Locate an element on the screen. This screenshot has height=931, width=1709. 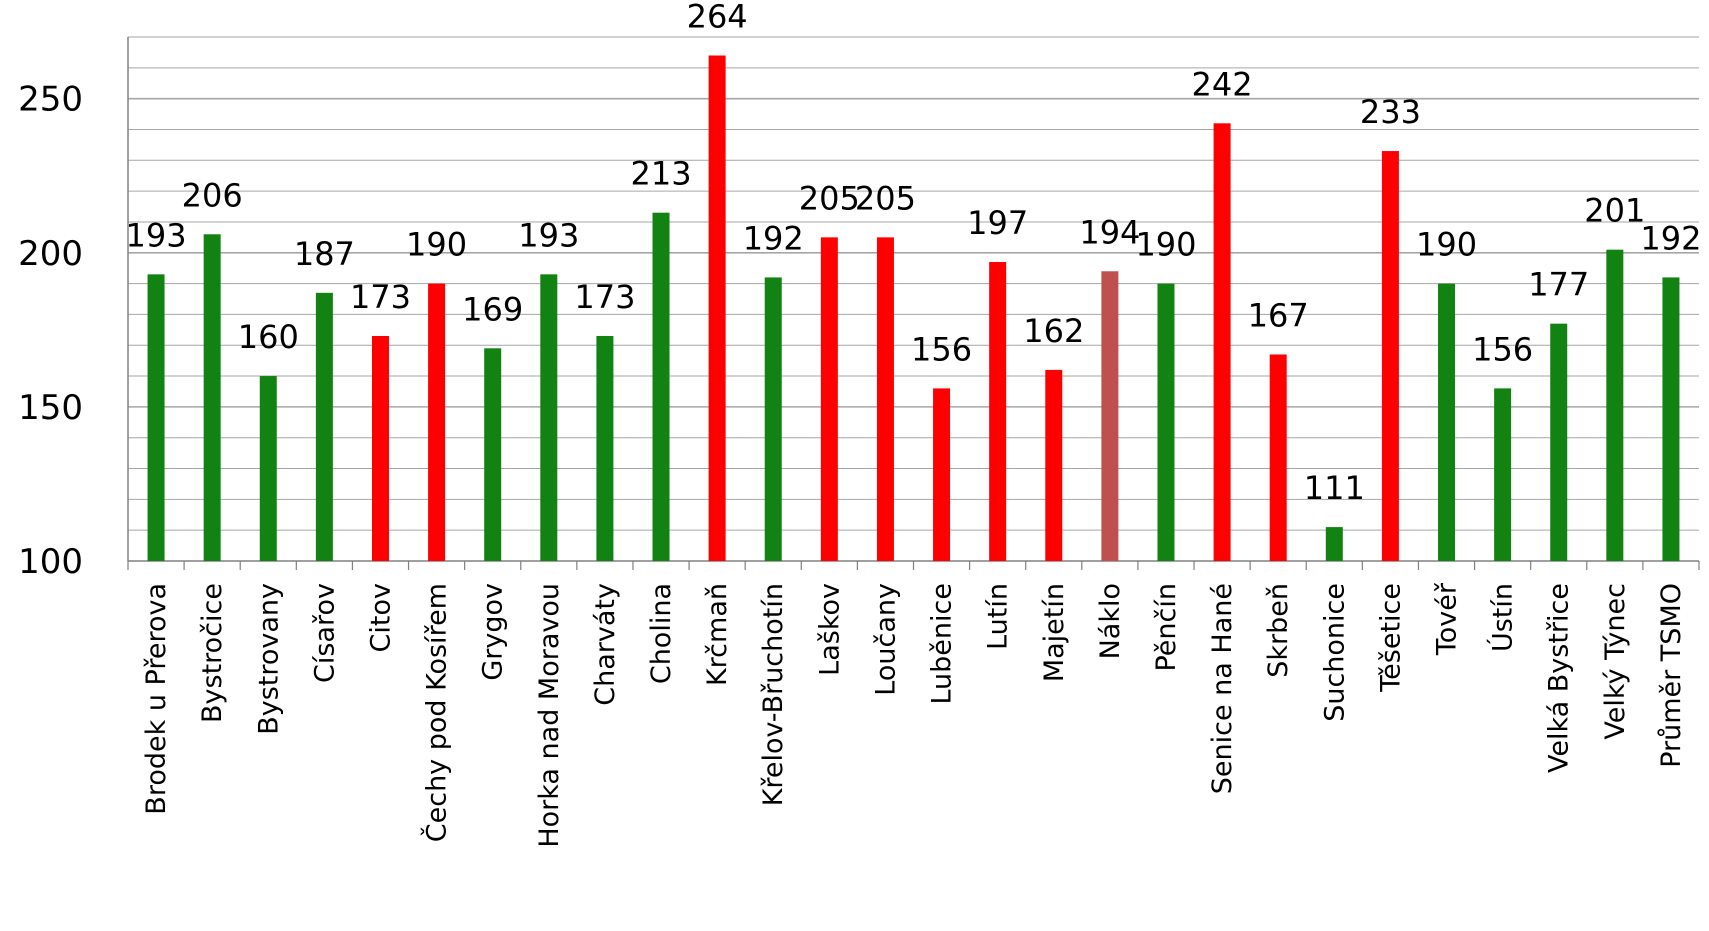
data-label: 169 is located at coordinates (492, 309).